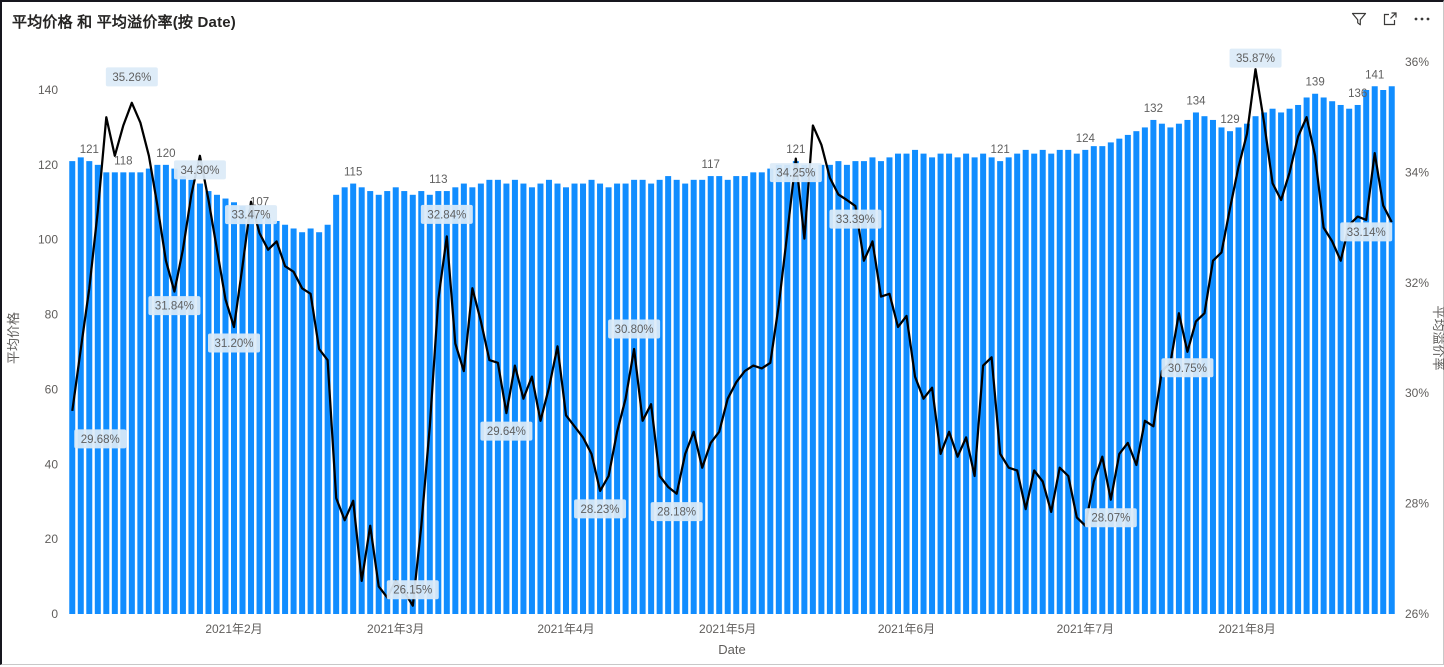 The height and width of the screenshot is (667, 1444). What do you see at coordinates (1359, 19) in the screenshot?
I see `filter-icon` at bounding box center [1359, 19].